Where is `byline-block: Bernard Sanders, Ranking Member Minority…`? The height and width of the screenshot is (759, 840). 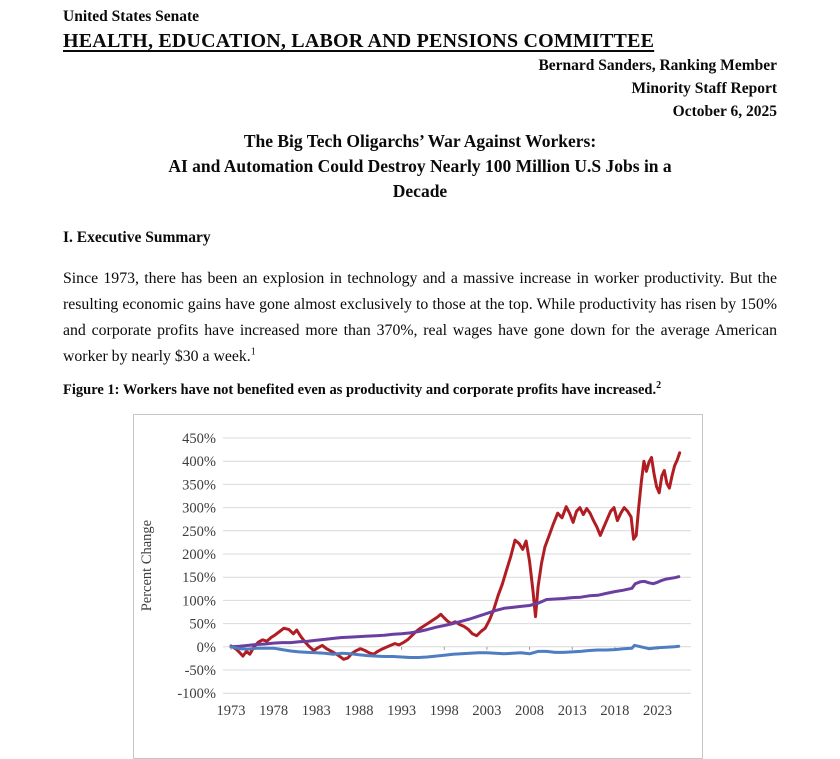
byline-block: Bernard Sanders, Ranking Member Minority… is located at coordinates (420, 88).